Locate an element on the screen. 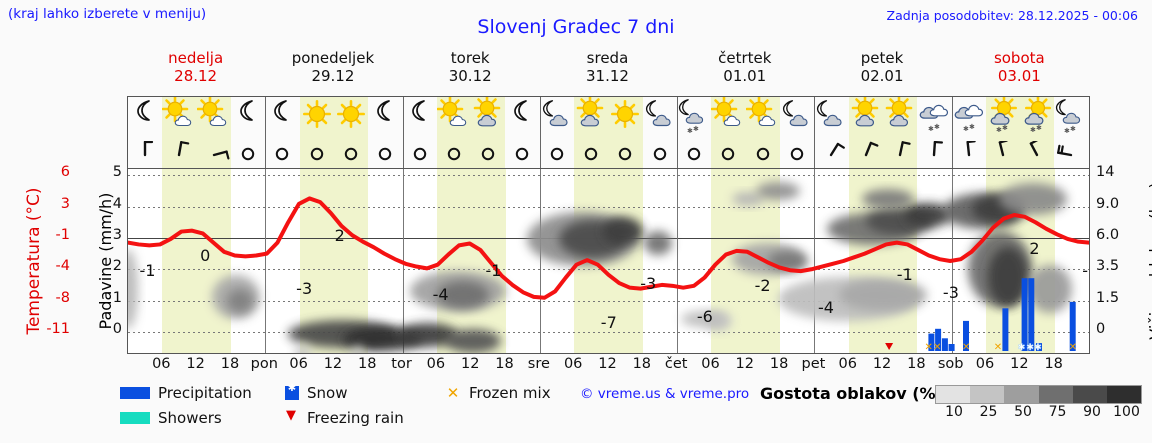 Image resolution: width=1152 pixels, height=443 pixels. temperature-value-label-14: -1 is located at coordinates (1085, 270).